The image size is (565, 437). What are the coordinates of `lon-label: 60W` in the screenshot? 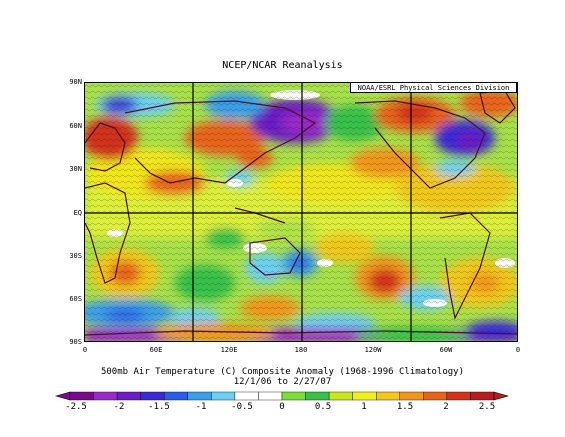 It's located at (446, 350).